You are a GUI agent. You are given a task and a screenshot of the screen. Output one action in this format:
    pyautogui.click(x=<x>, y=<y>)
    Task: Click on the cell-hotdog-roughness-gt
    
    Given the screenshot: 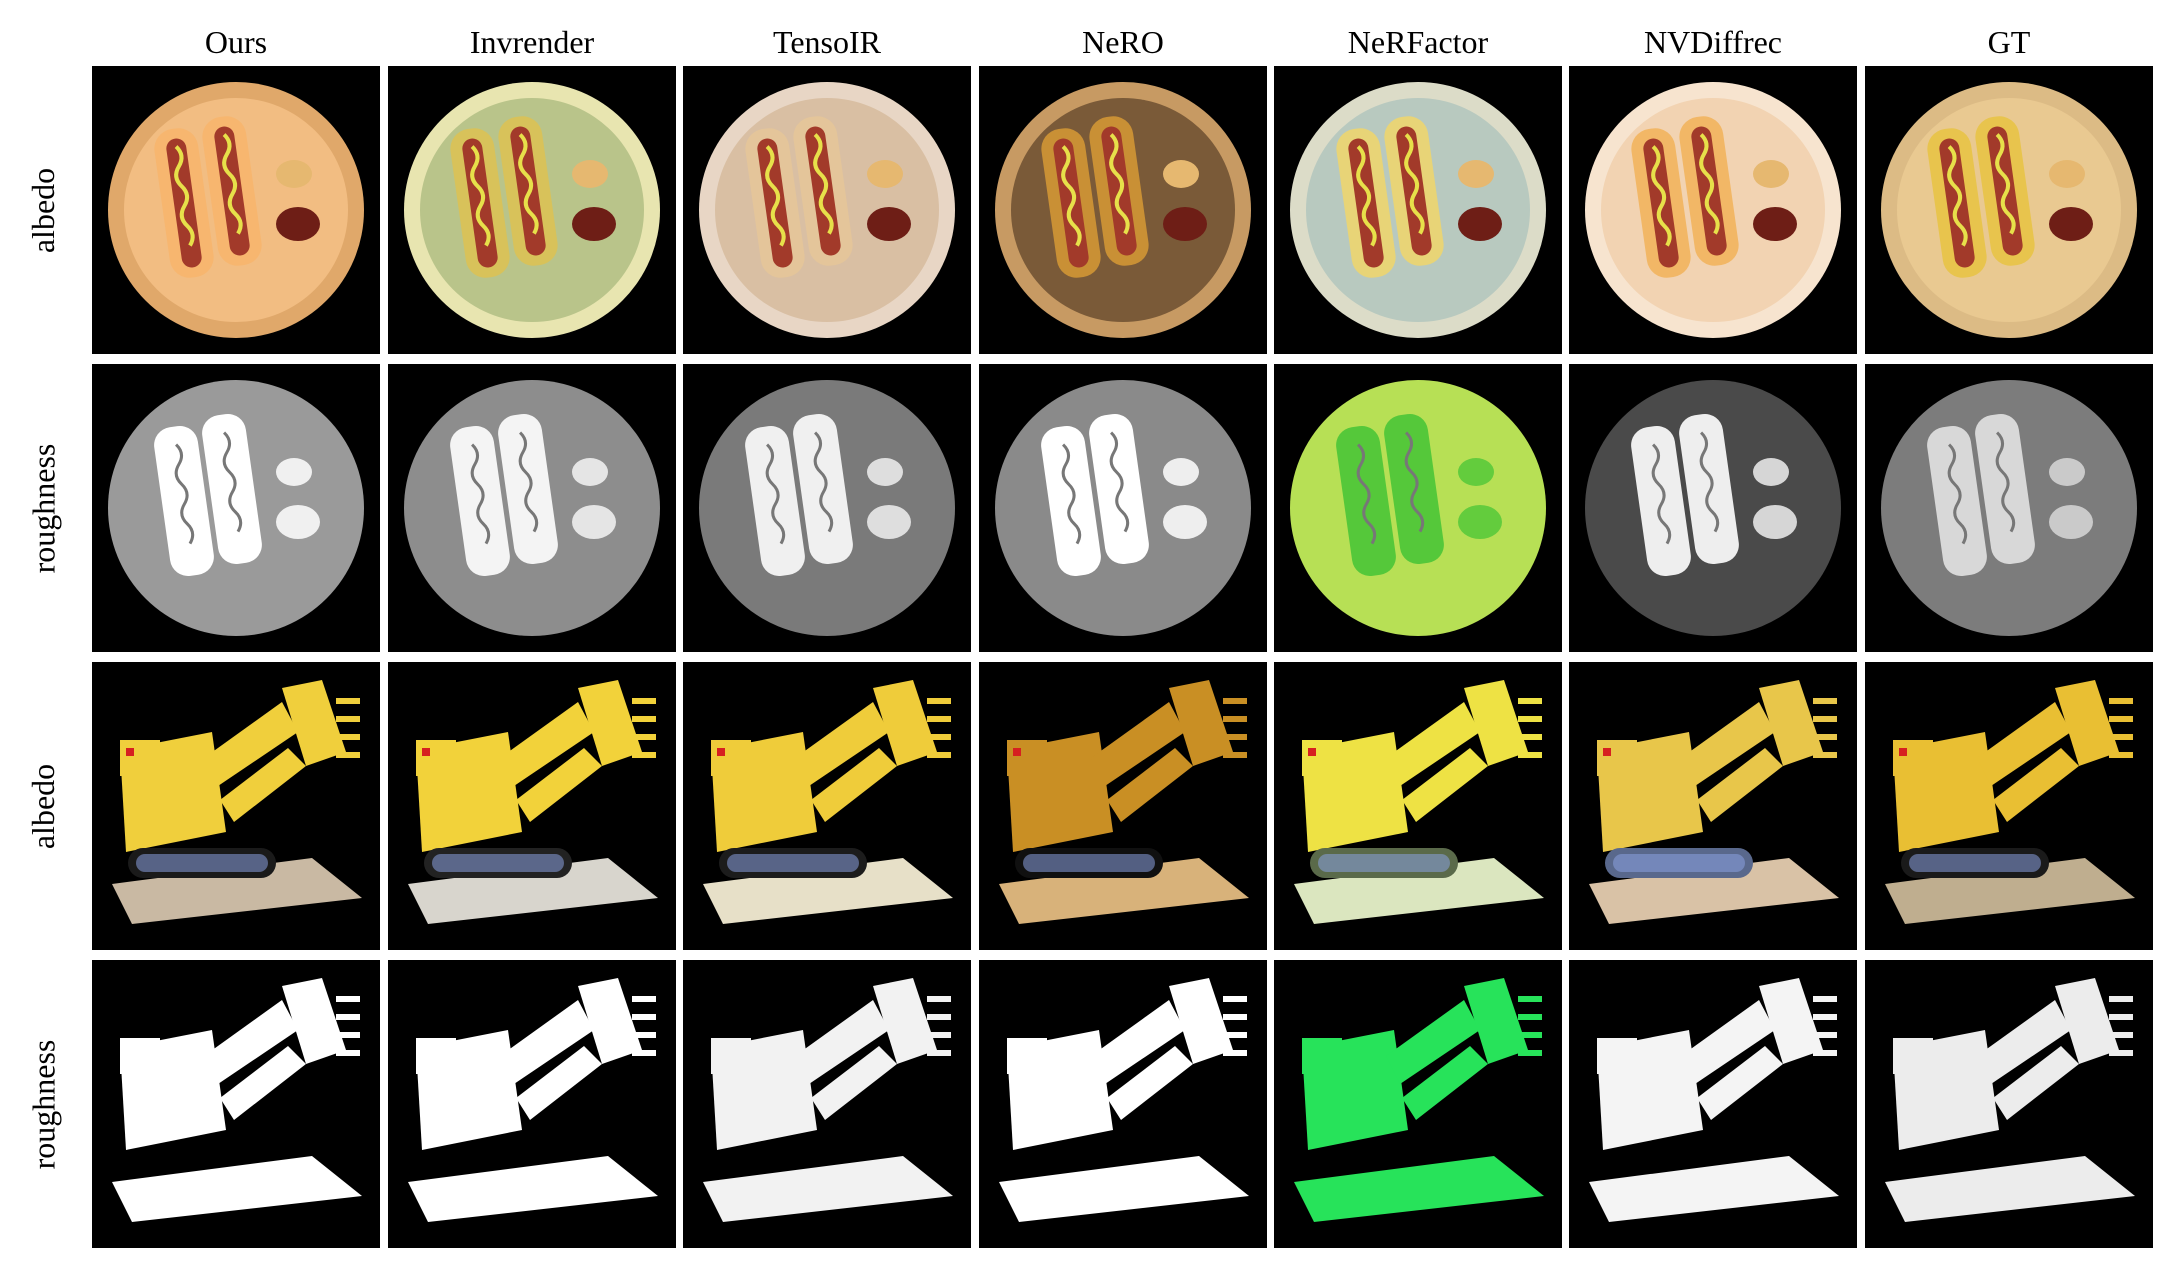 What is the action you would take?
    pyautogui.click(x=2009, y=508)
    